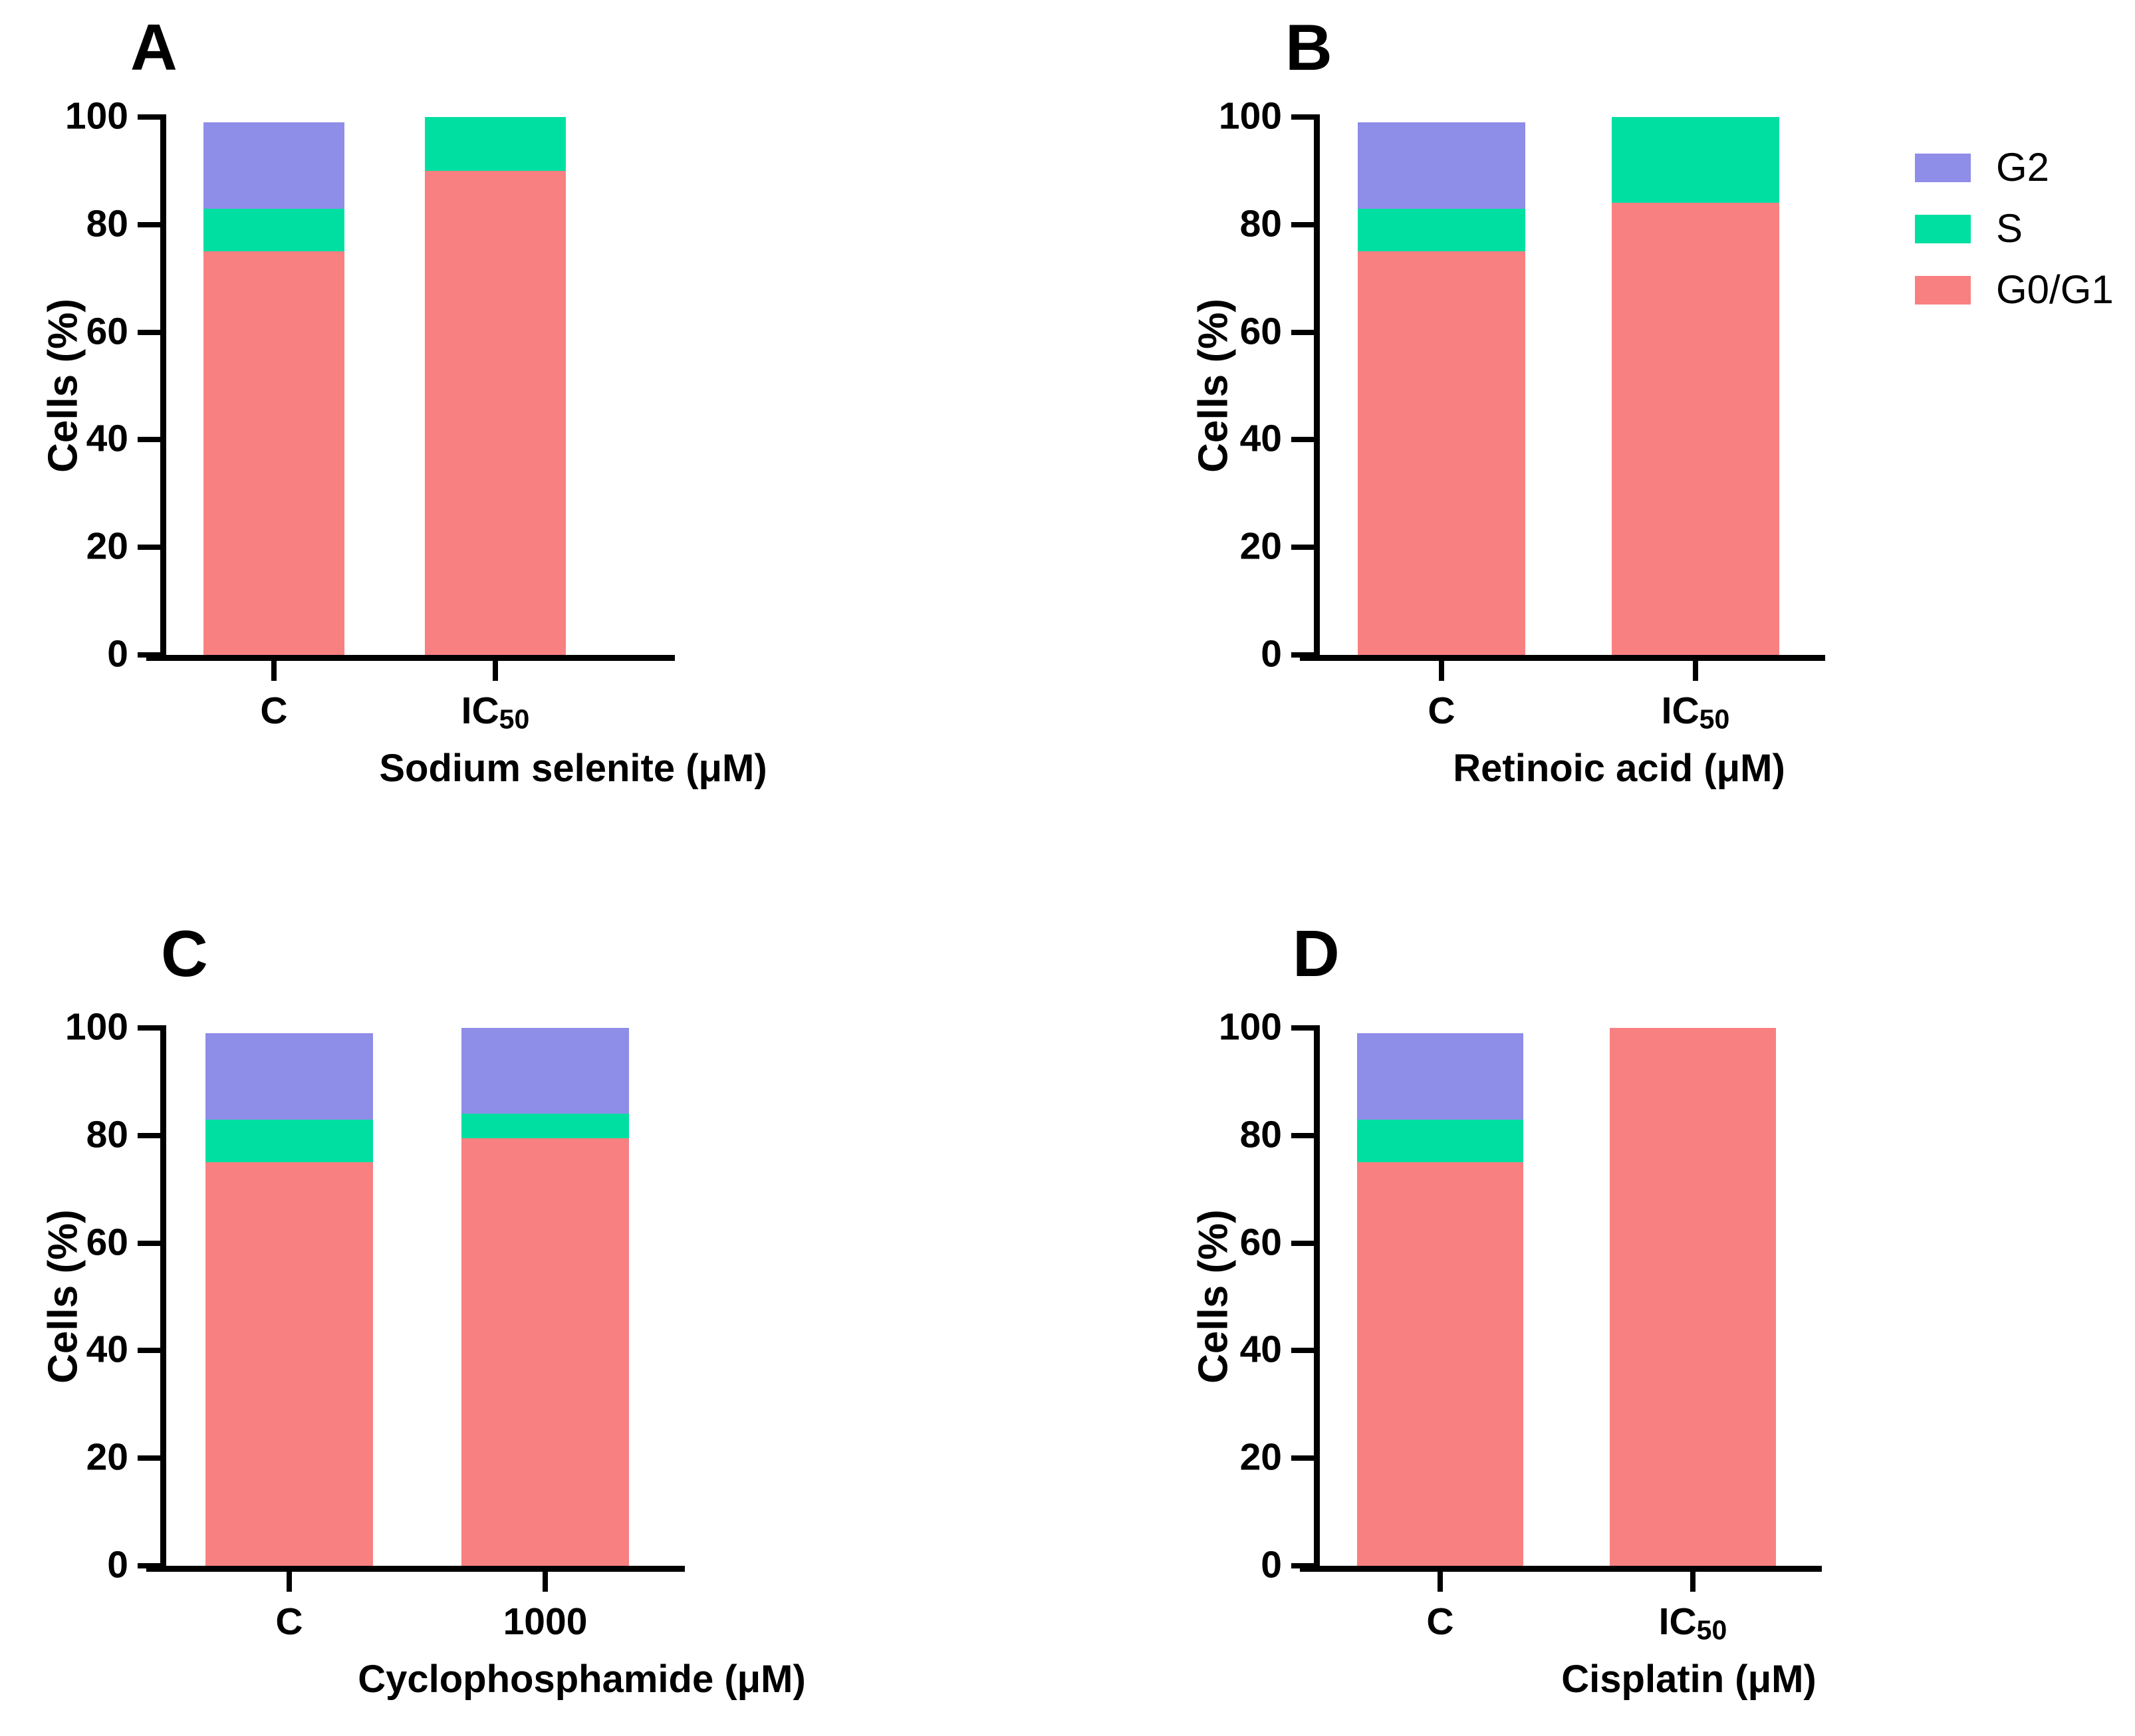 This screenshot has height=1736, width=2135. Describe the element at coordinates (1982, 167) in the screenshot. I see `legend-item-g2: G2` at that location.